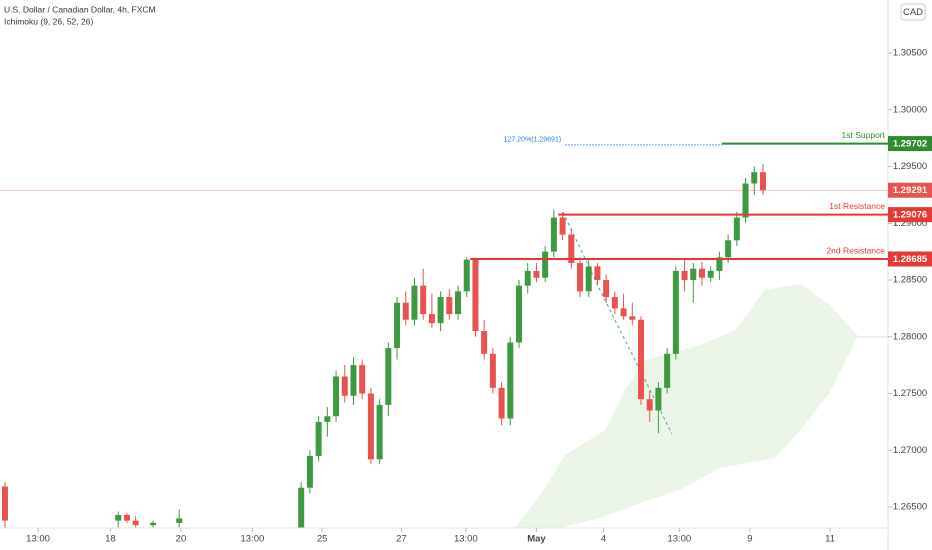 The width and height of the screenshot is (932, 550). I want to click on last-price-box, so click(910, 190).